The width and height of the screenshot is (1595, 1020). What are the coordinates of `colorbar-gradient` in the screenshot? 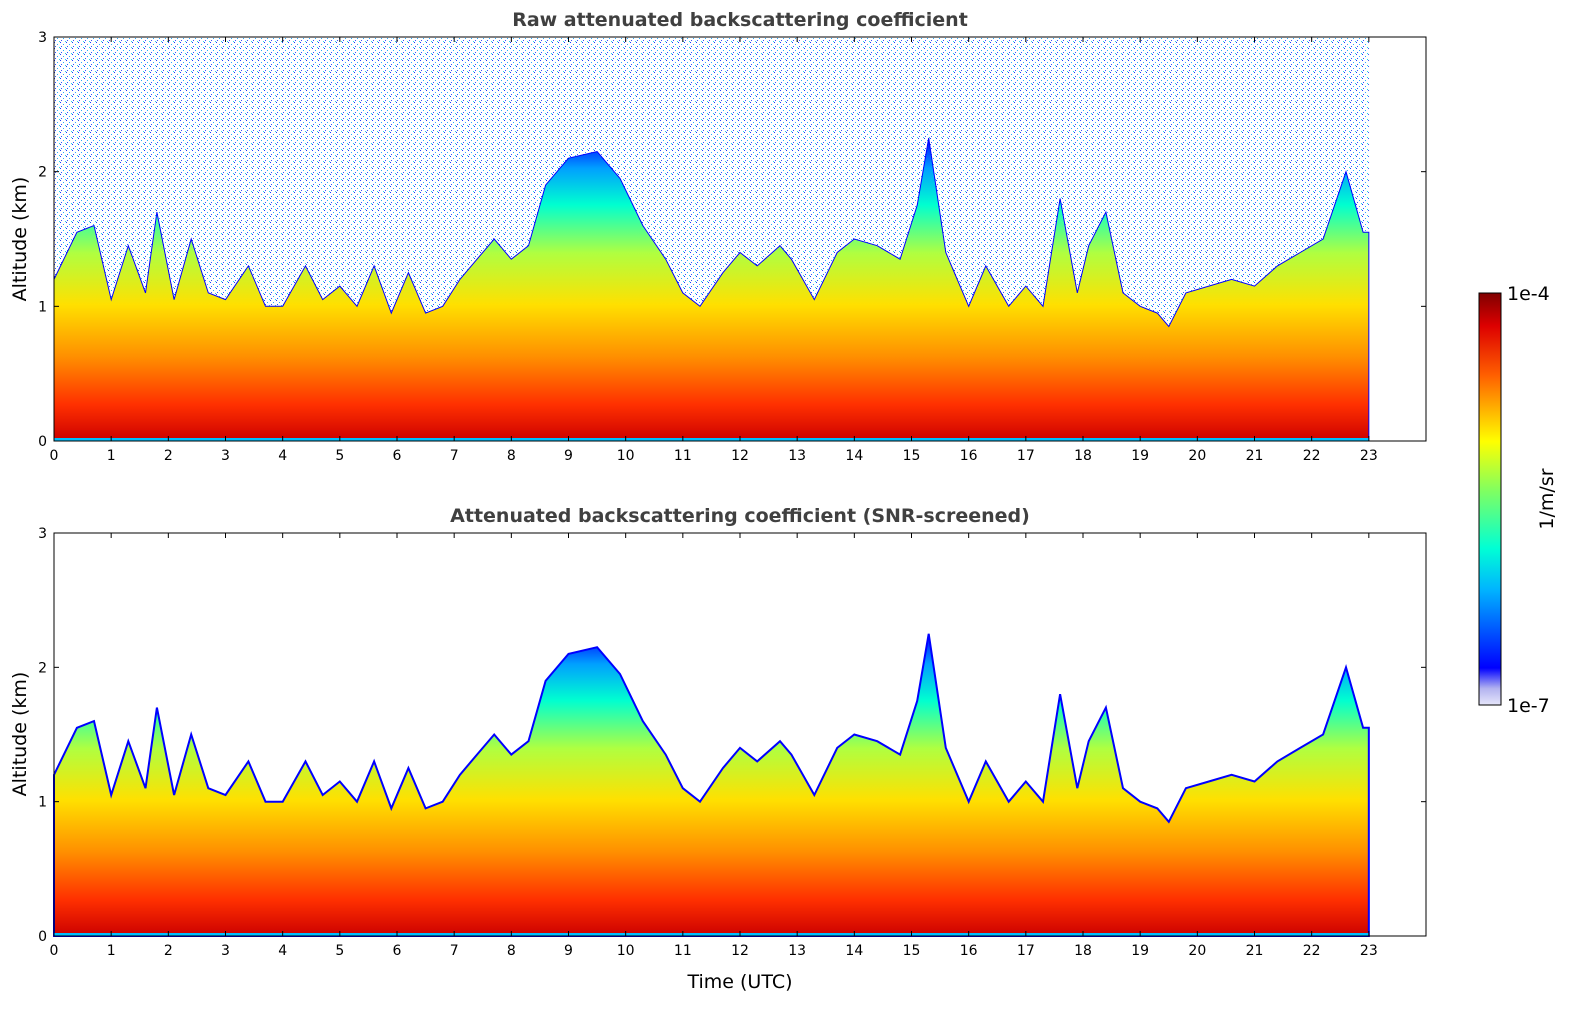 It's located at (1490, 499).